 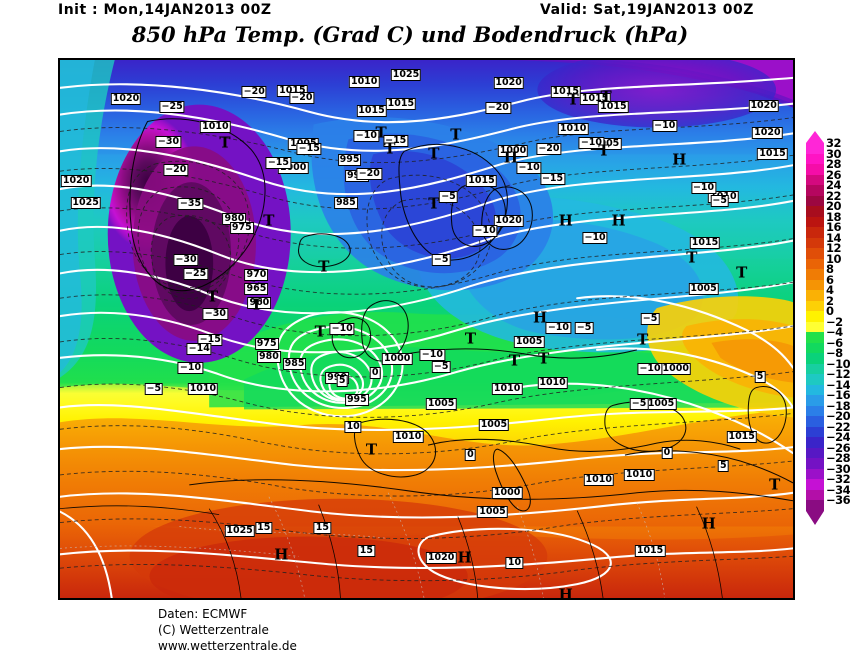 What do you see at coordinates (838, 416) in the screenshot?
I see `colorbar-tick-label: −20` at bounding box center [838, 416].